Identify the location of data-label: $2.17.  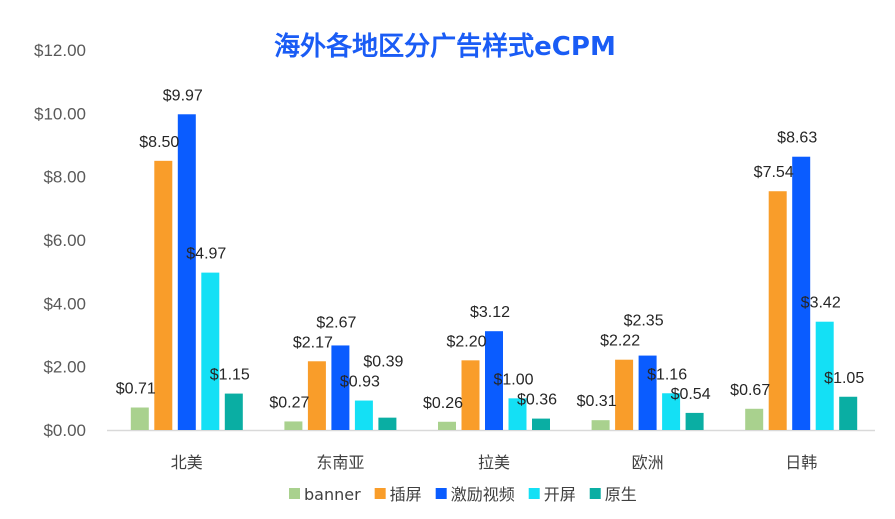
(313, 342).